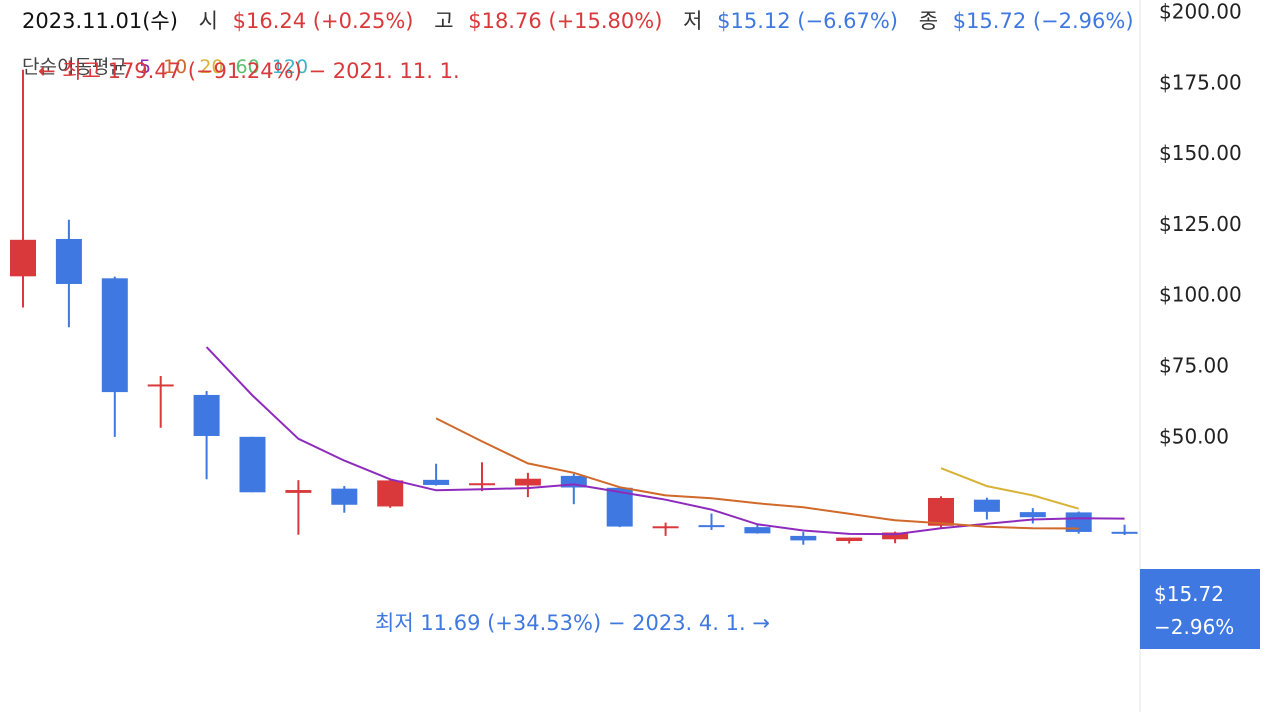 This screenshot has height=712, width=1268. What do you see at coordinates (323, 21) in the screenshot?
I see `open-value: $16.24 (+0.25%)` at bounding box center [323, 21].